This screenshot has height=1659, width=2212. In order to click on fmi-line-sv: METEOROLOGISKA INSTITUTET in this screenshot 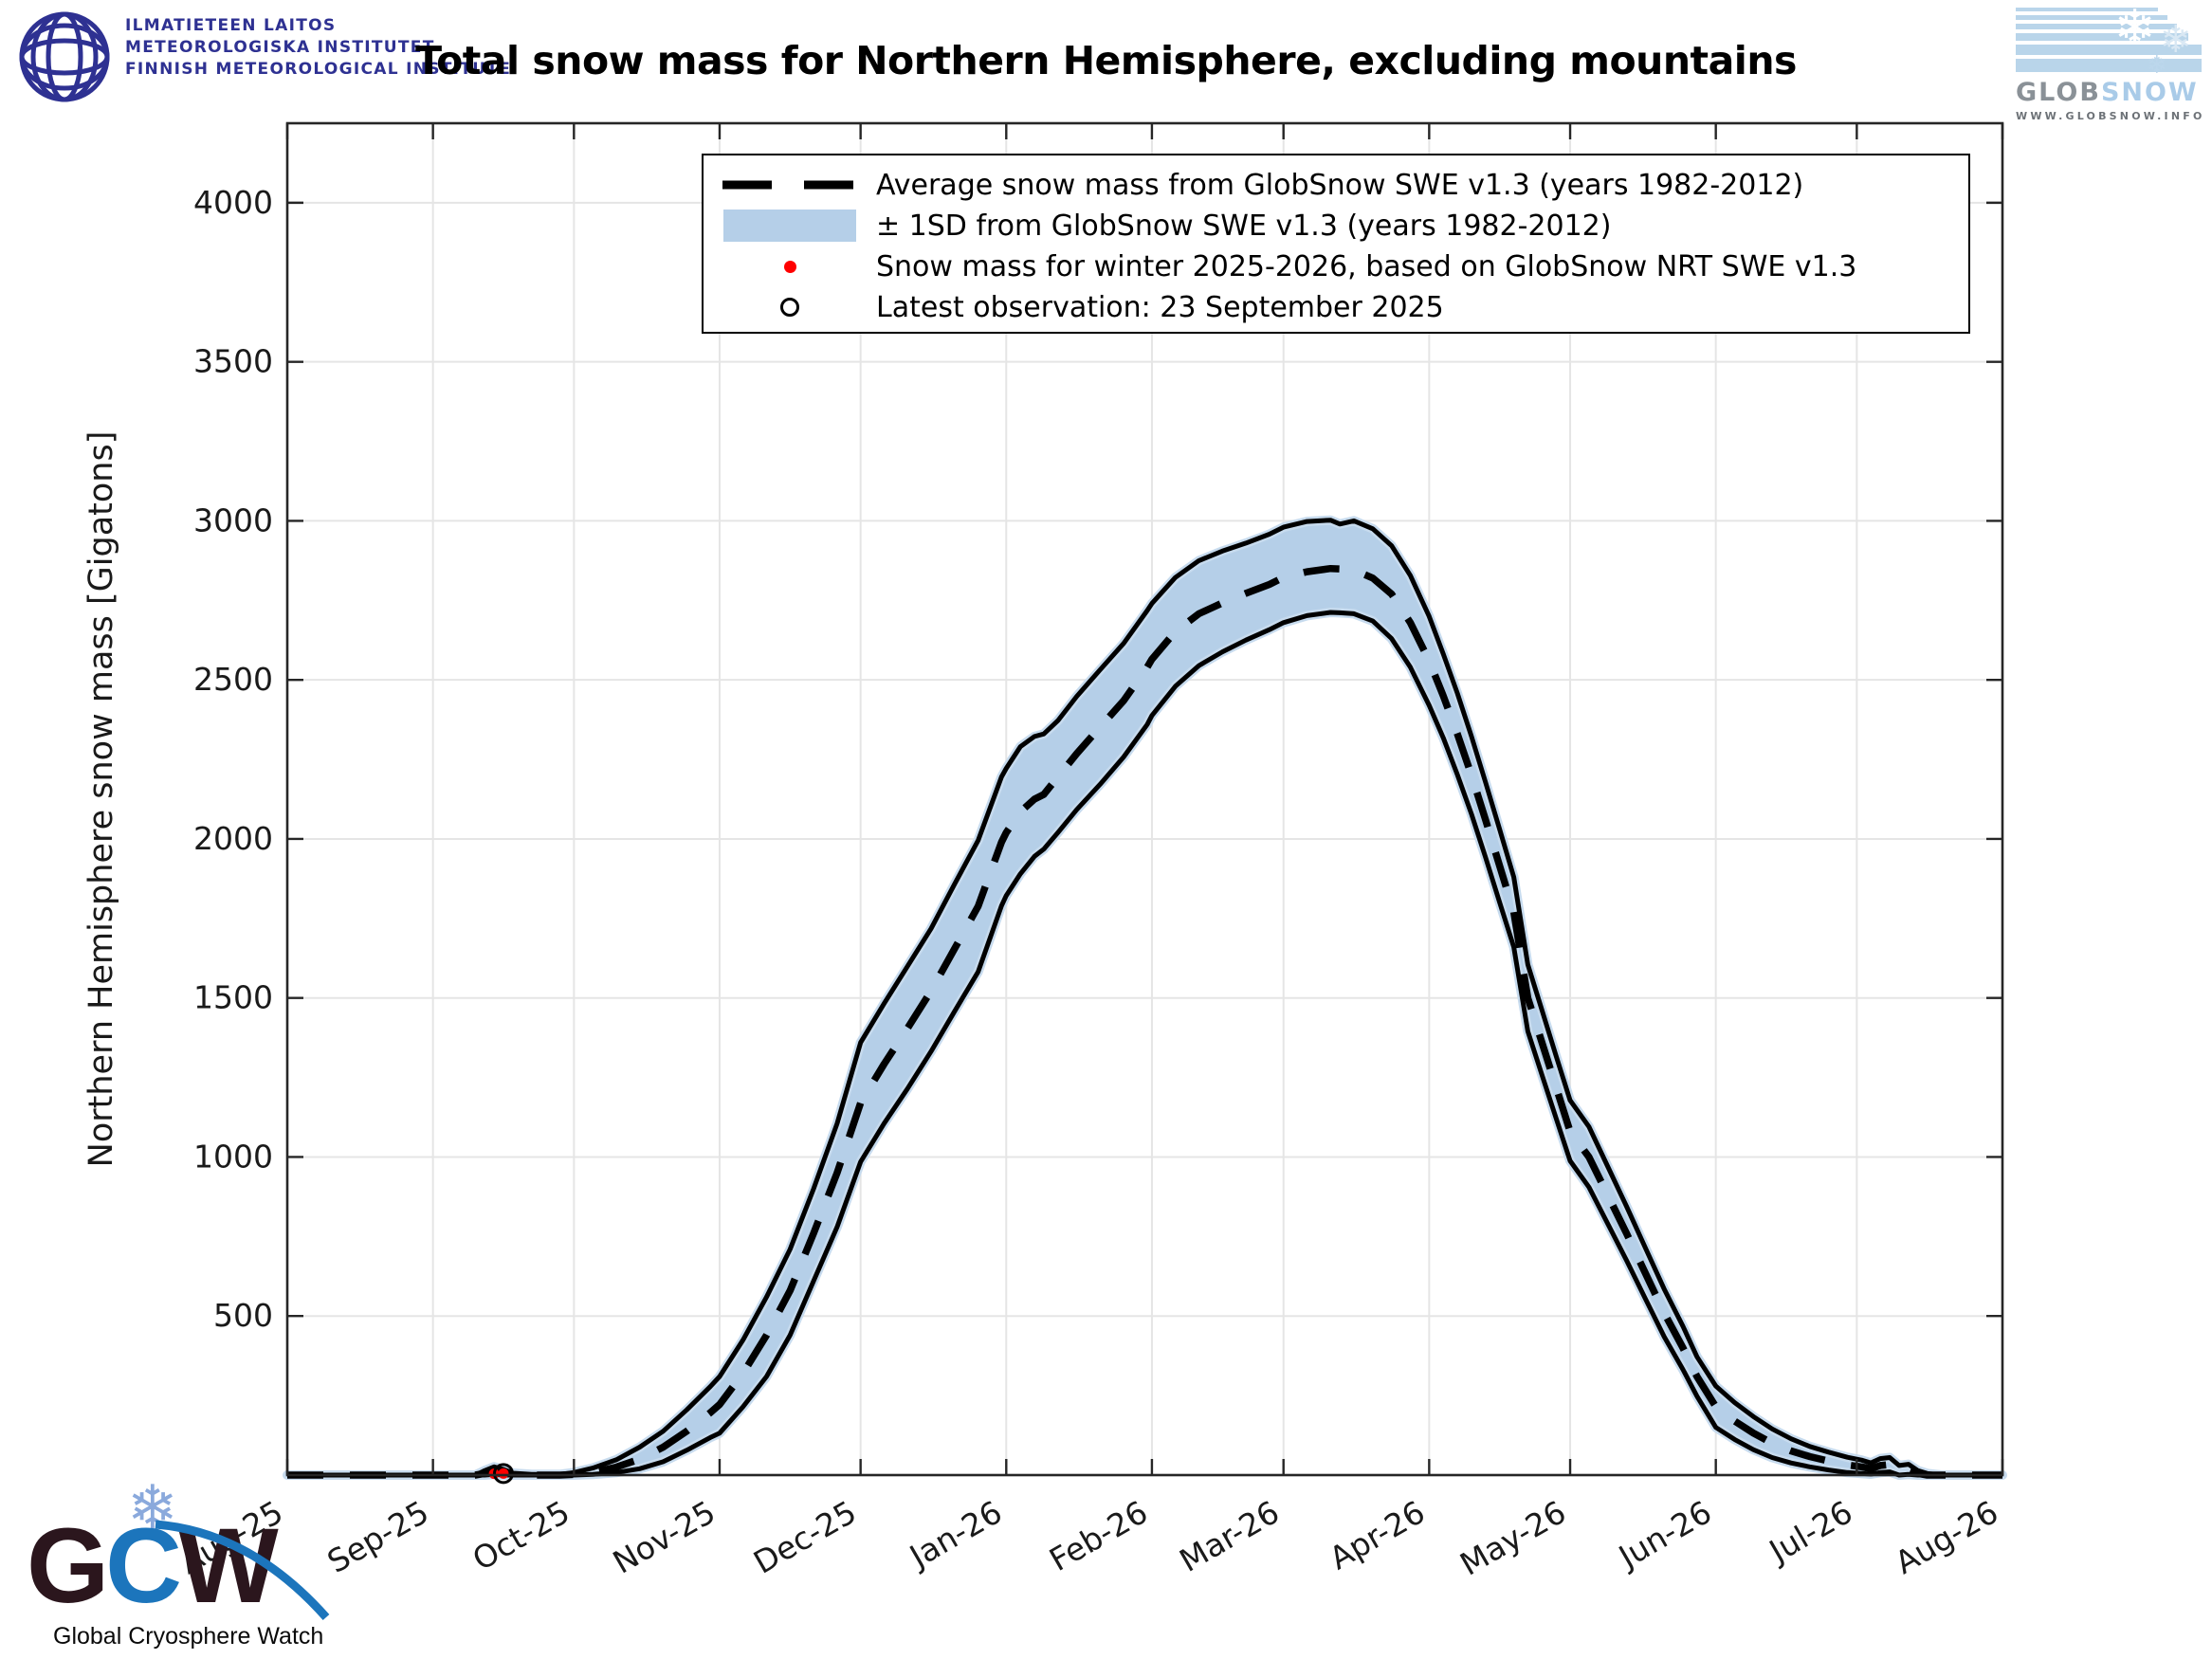, I will do `click(280, 47)`.